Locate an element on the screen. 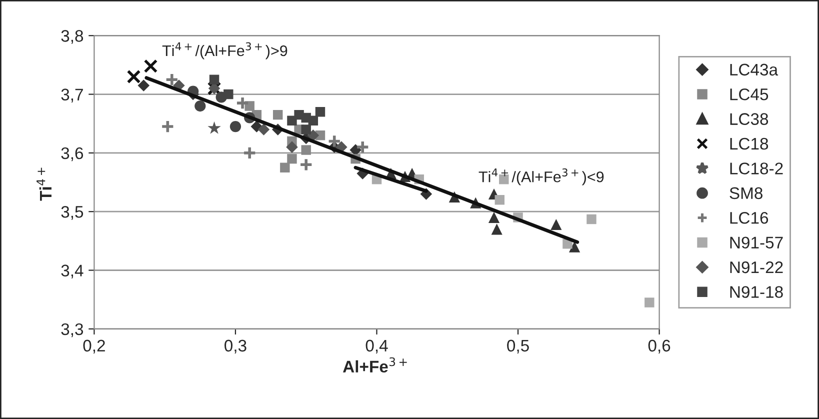 The width and height of the screenshot is (819, 419). x-tick-label: 0,2 is located at coordinates (94, 347).